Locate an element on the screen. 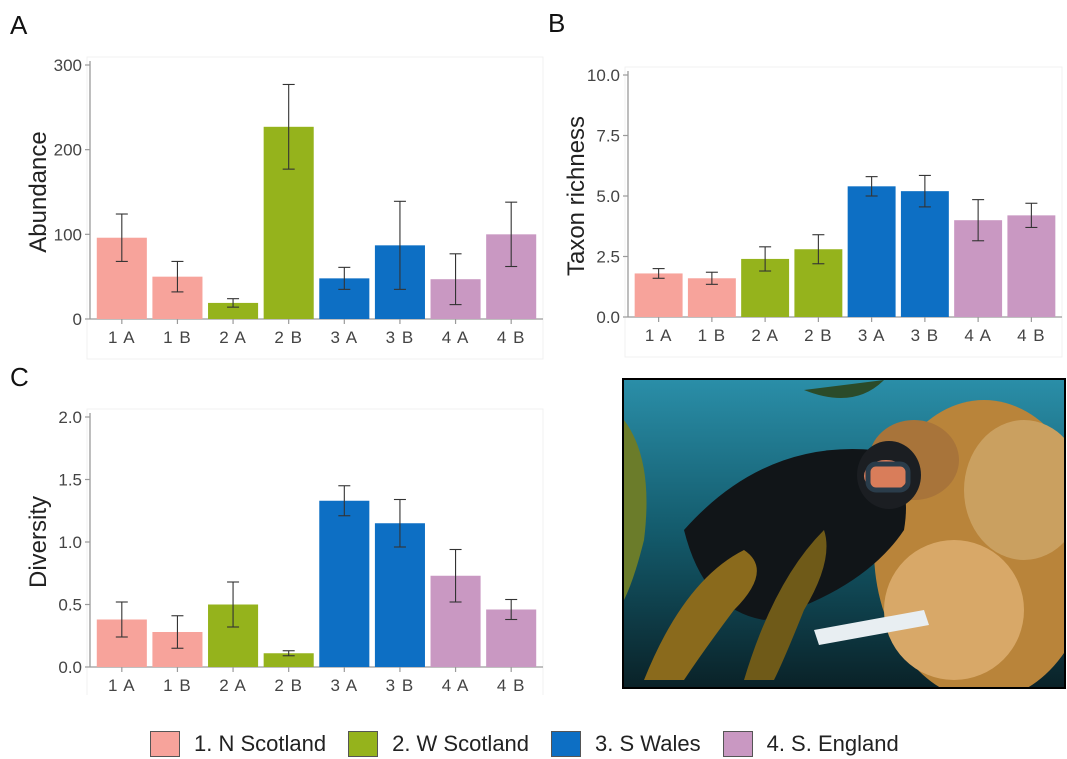 This screenshot has width=1067, height=759. y-tick-label: 100 is located at coordinates (68, 234).